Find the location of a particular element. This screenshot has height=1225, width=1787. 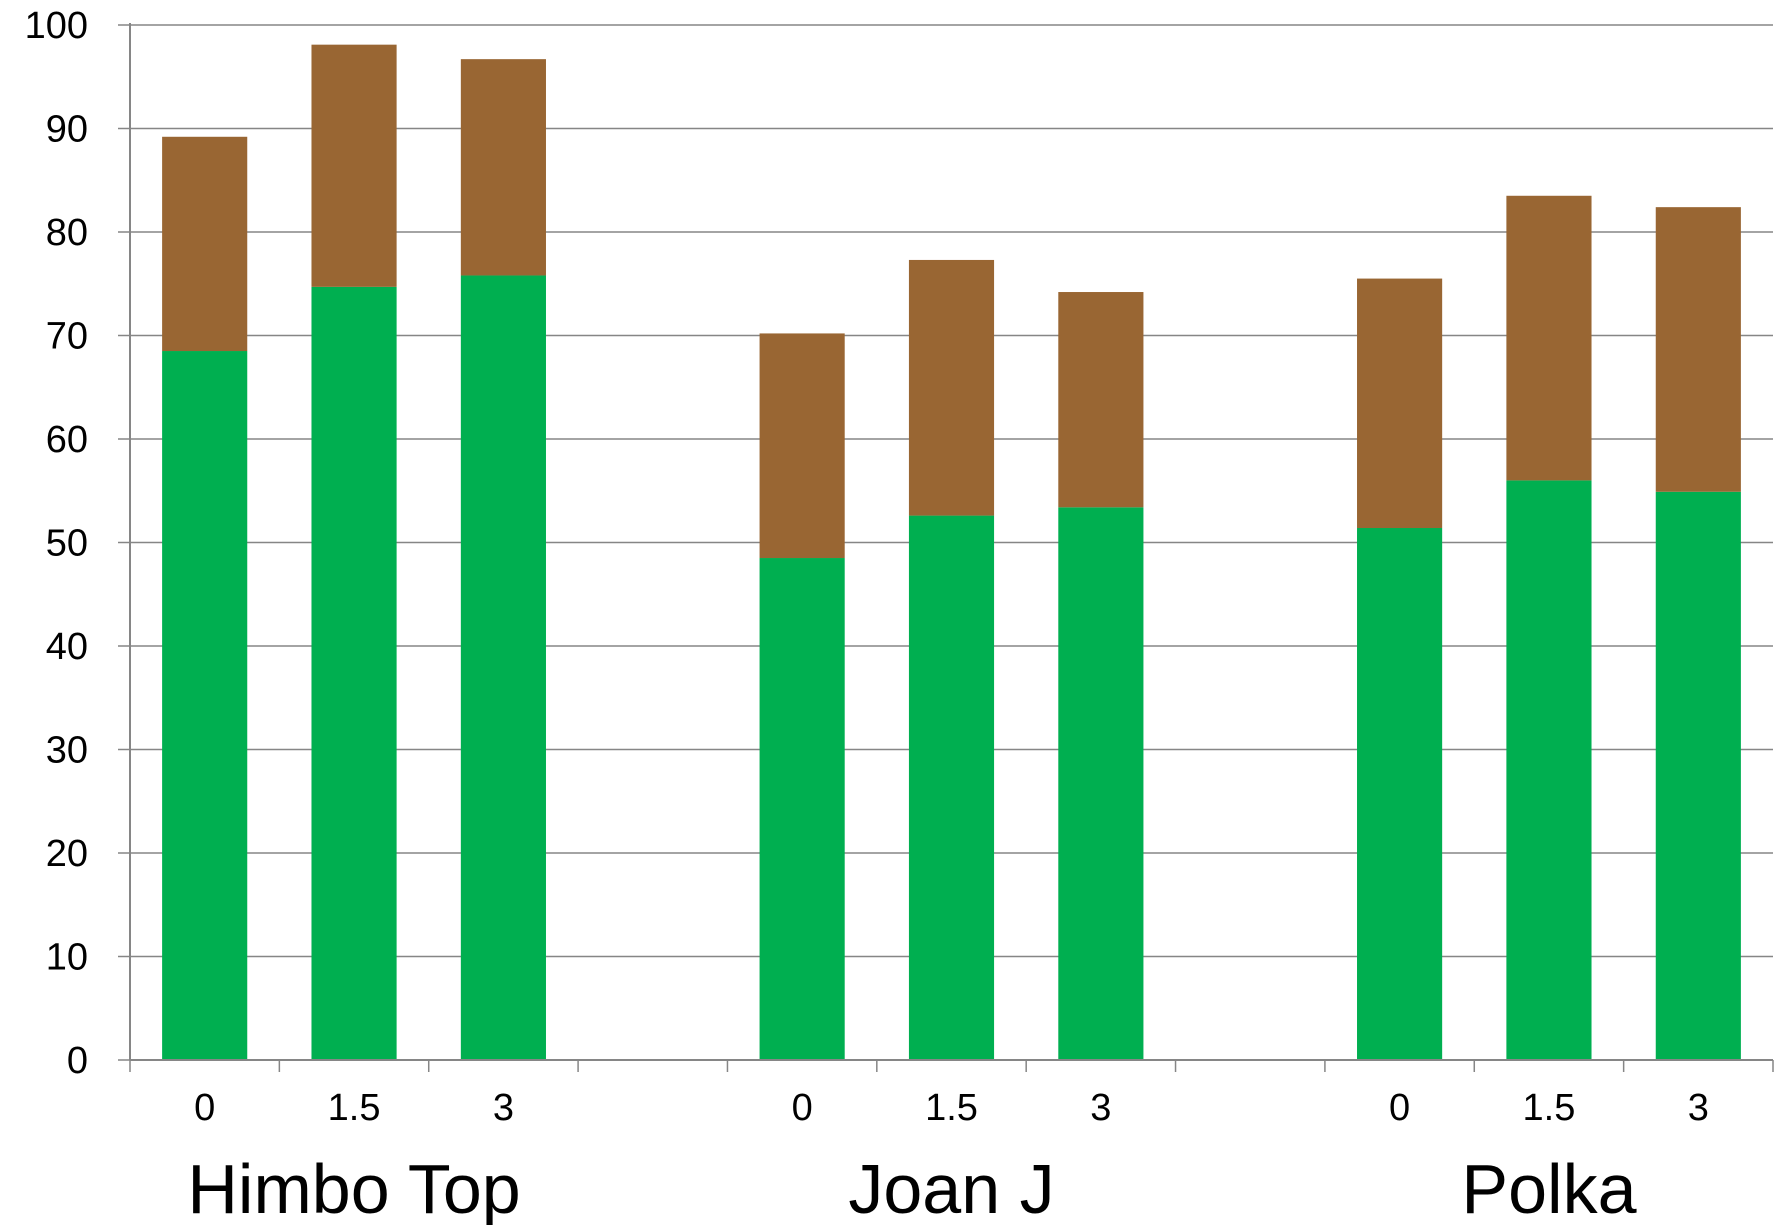

x-tick-label-1-1: 1.5 is located at coordinates (951, 1108).